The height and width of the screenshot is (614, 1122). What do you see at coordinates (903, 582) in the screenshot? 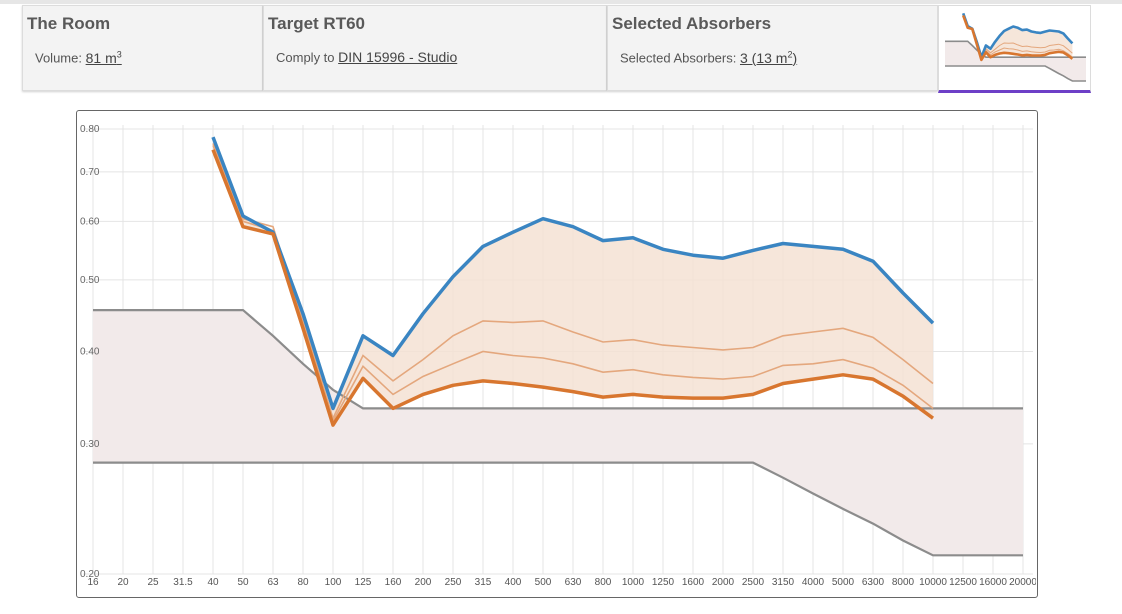
I see `x-tick-label: 8000` at bounding box center [903, 582].